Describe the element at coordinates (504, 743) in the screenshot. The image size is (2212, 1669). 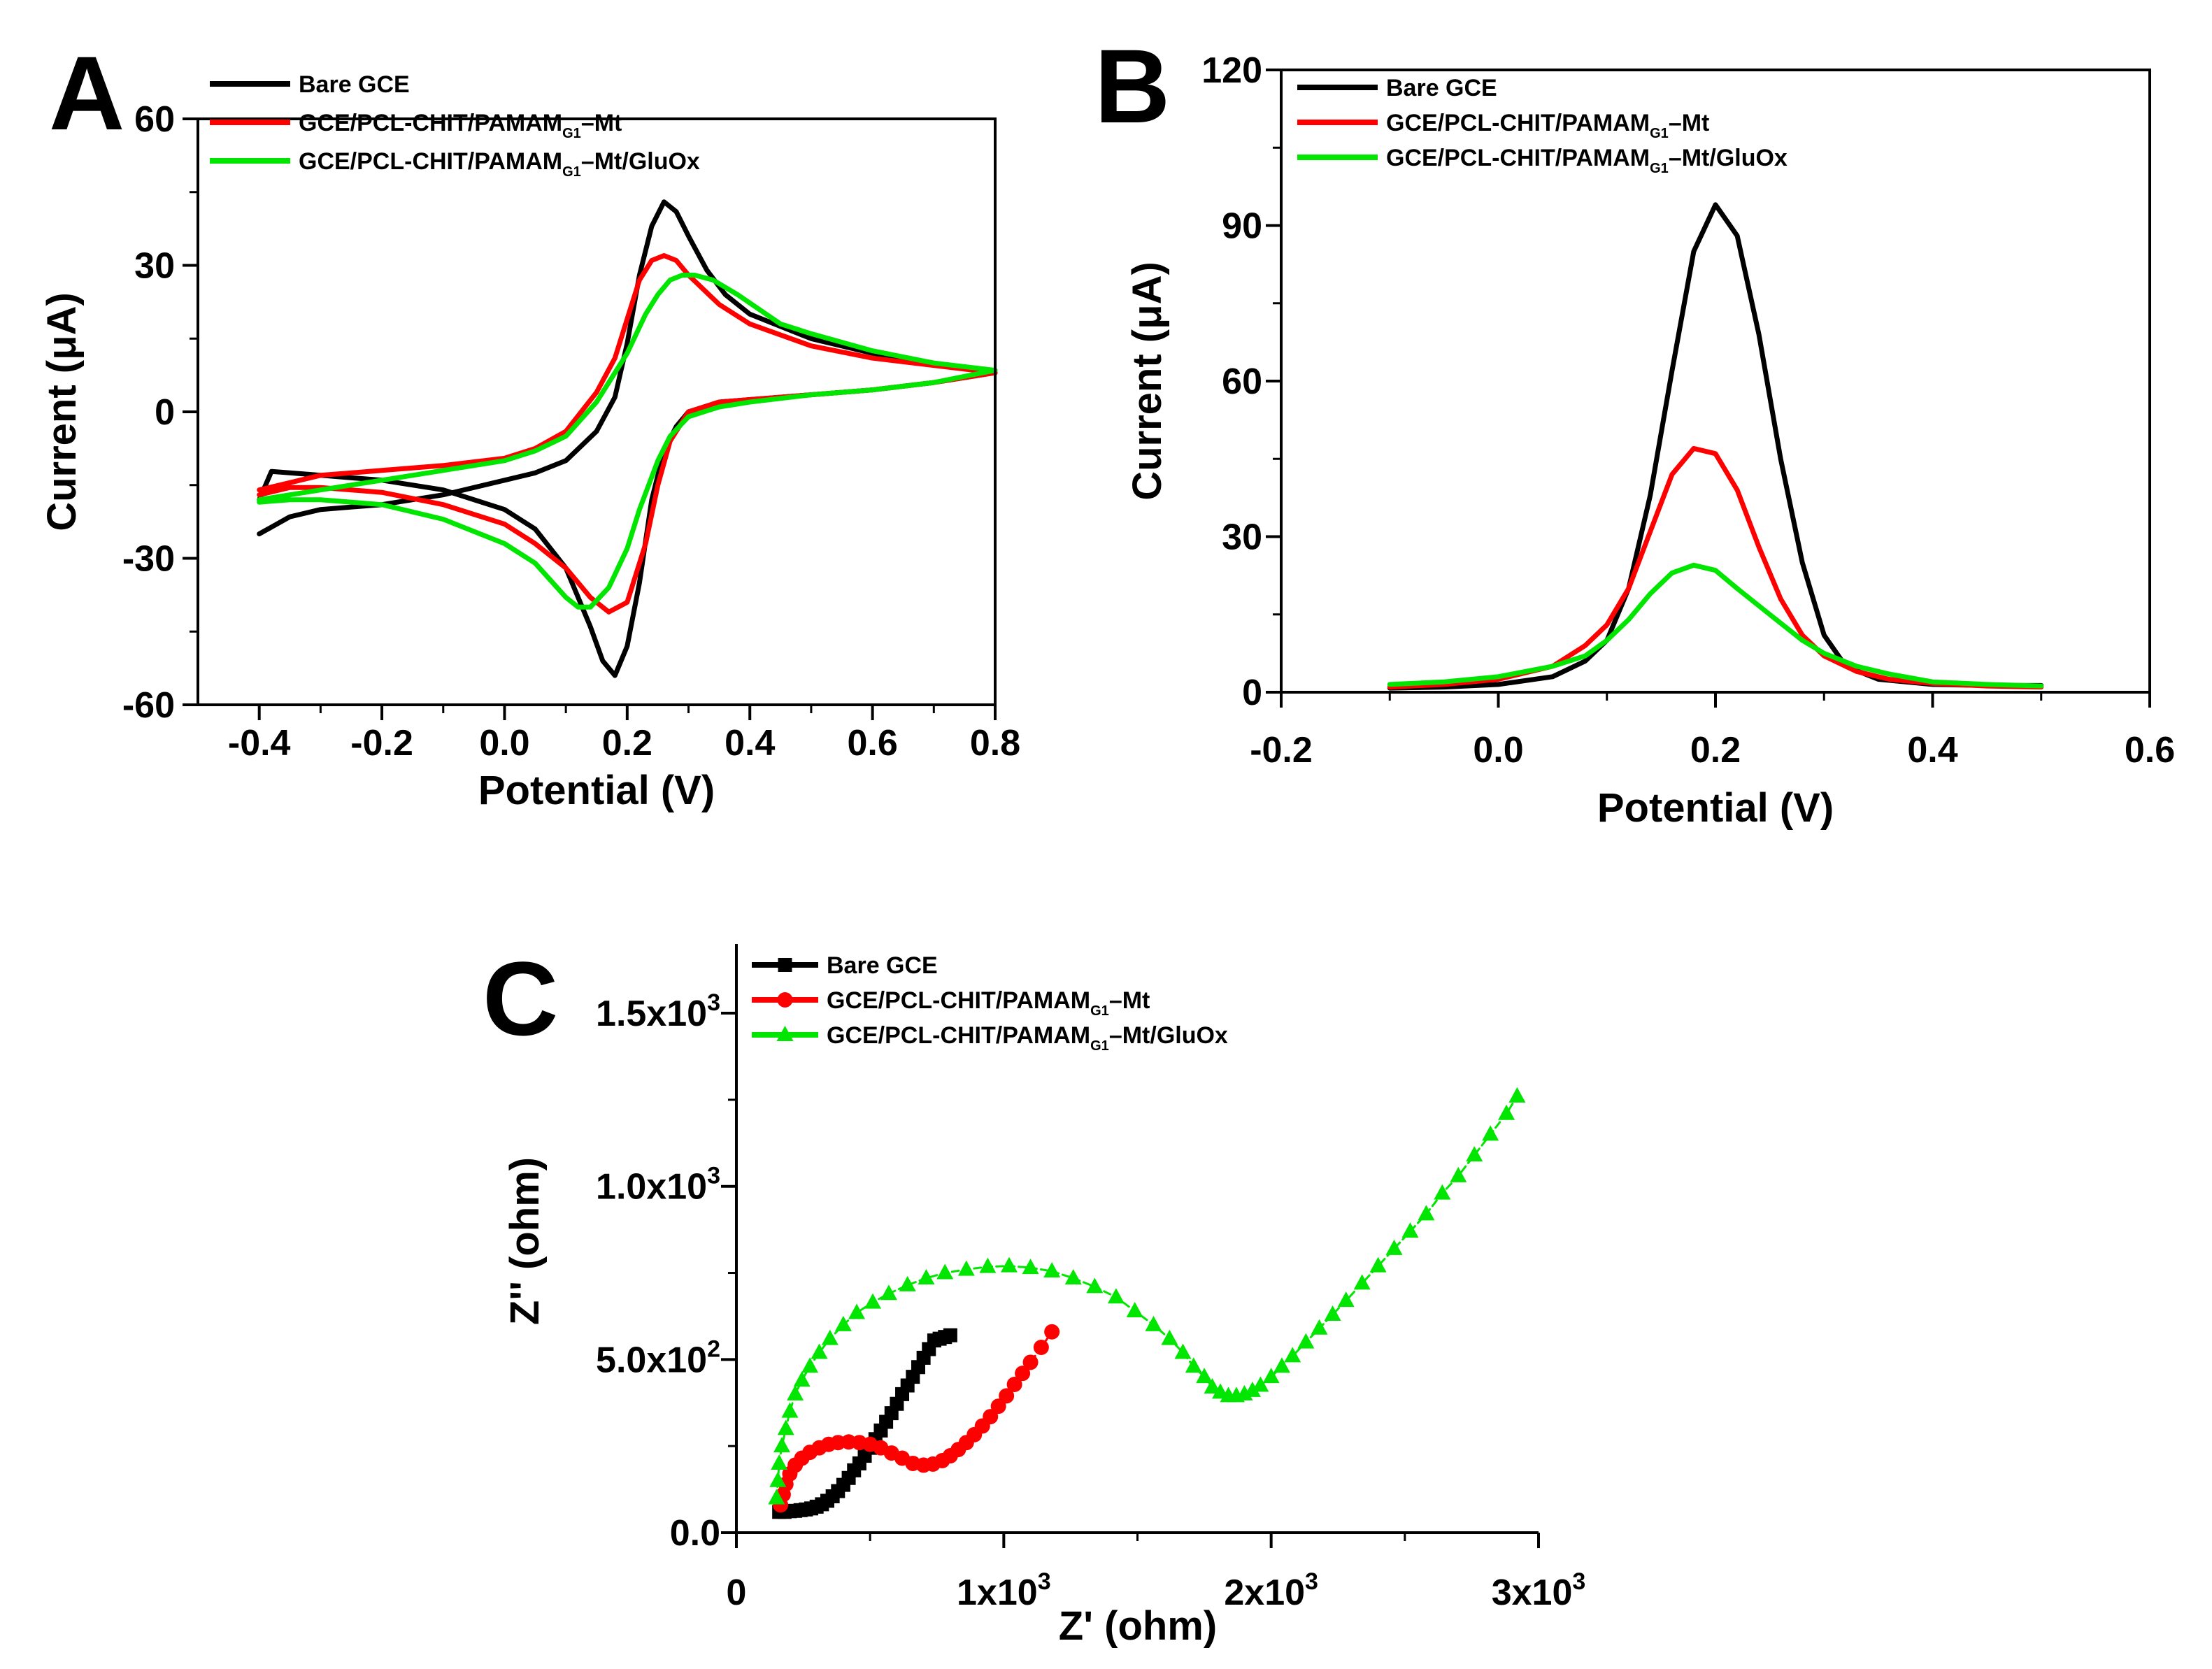
I see `panel-a-x-tick-label: 0.0` at that location.